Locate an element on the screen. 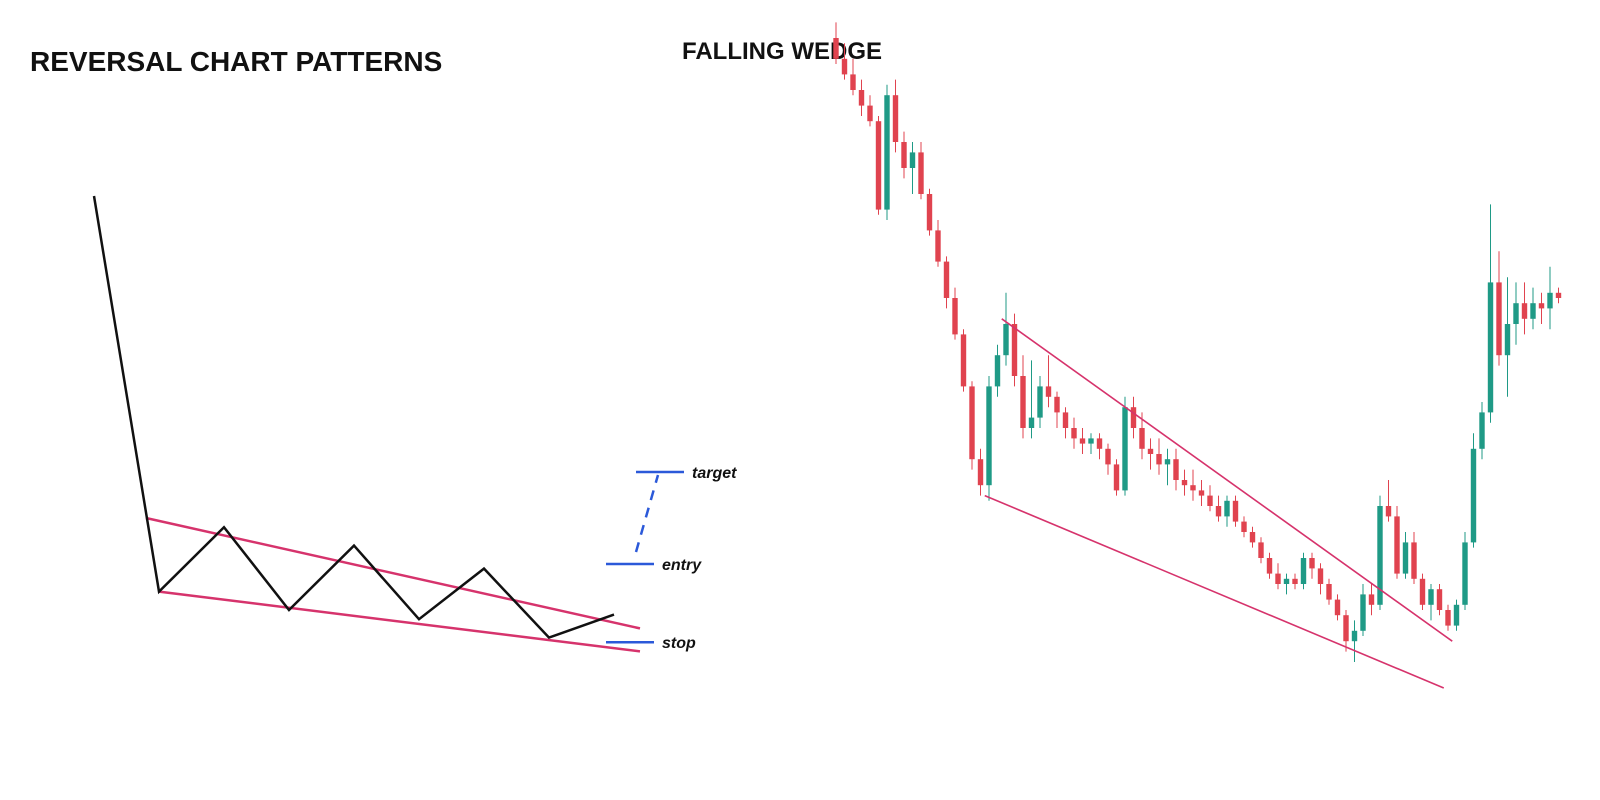 The height and width of the screenshot is (800, 1600). trendline-lower is located at coordinates (1214, 591).